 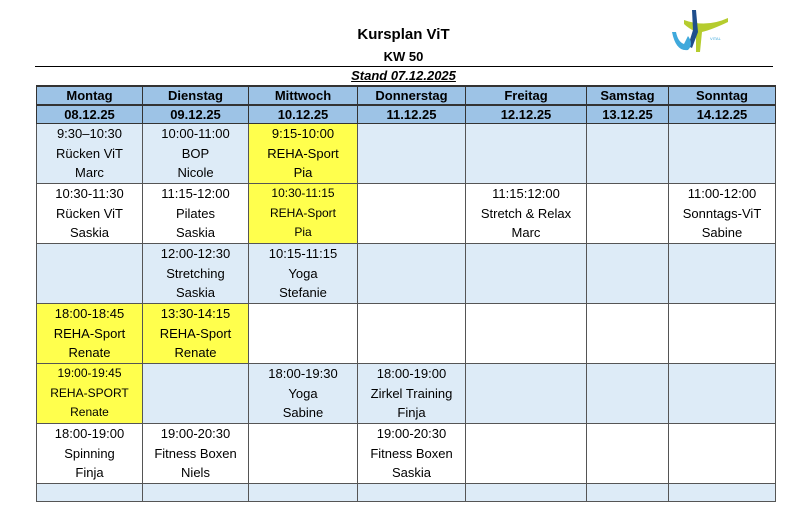 What do you see at coordinates (195, 194) in the screenshot?
I see `course-time: 11:15-12:00` at bounding box center [195, 194].